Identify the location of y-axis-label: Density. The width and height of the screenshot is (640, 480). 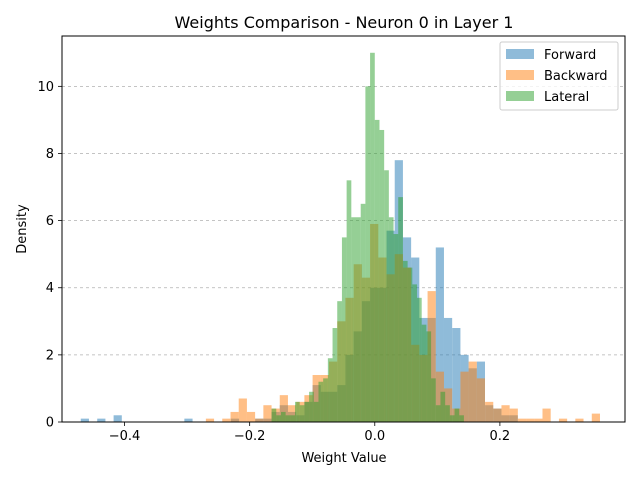
(22, 229).